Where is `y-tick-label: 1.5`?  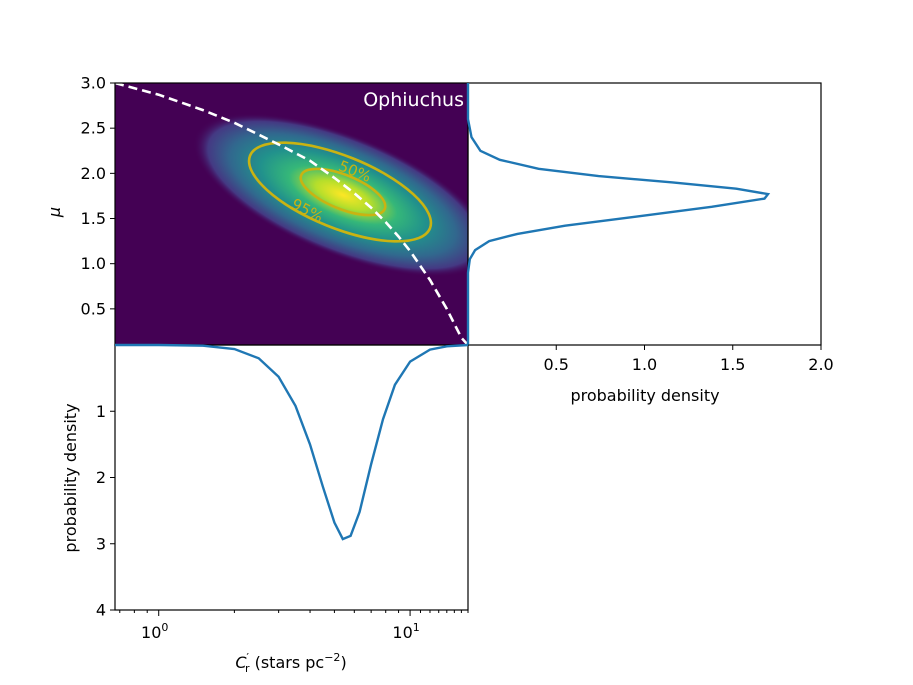
y-tick-label: 1.5 is located at coordinates (93, 218).